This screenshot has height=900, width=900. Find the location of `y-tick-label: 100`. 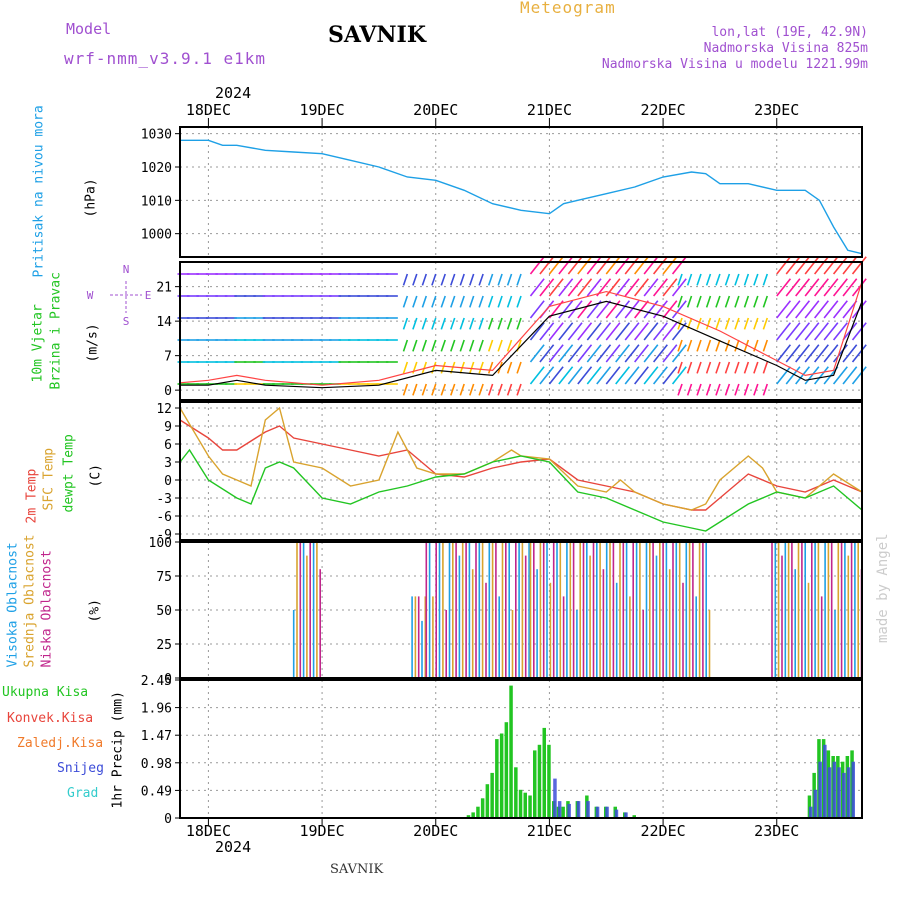

y-tick-label: 100 is located at coordinates (160, 543).